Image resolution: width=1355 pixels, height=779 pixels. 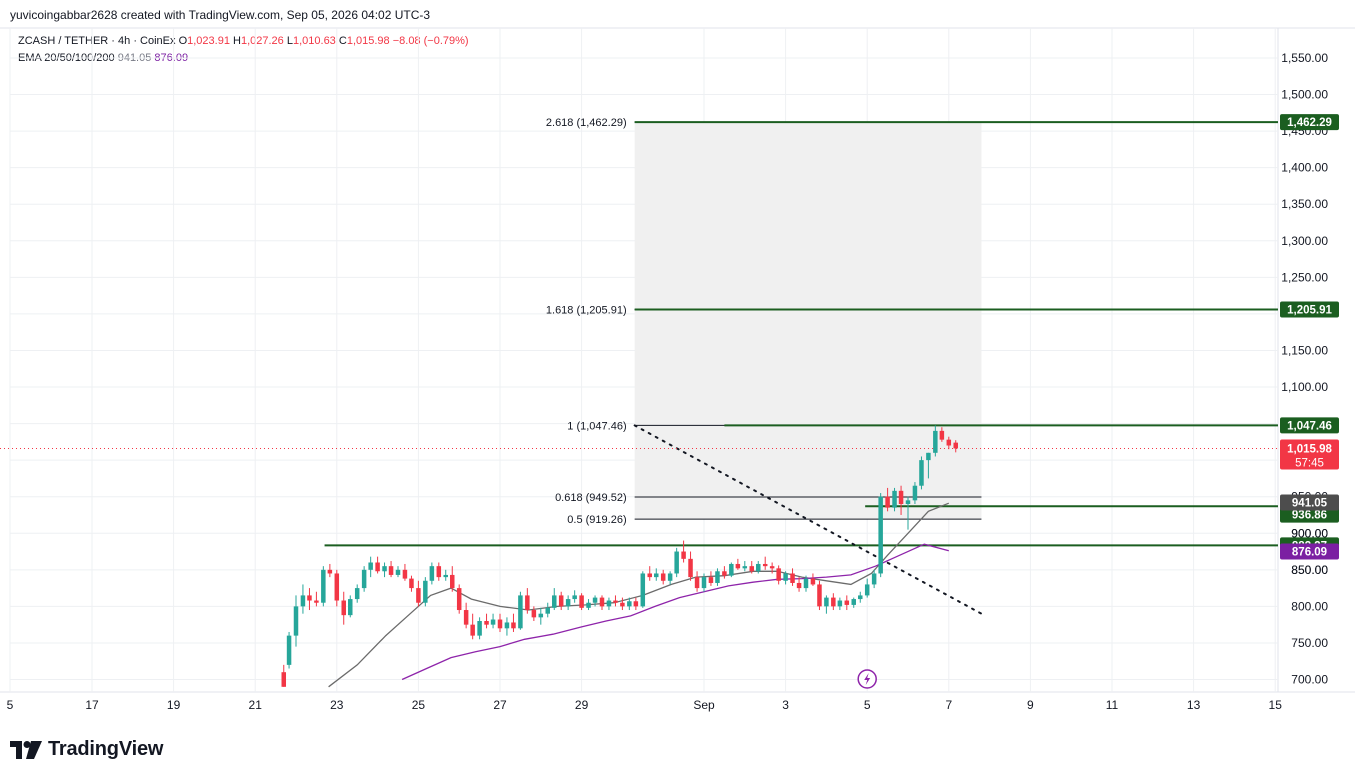 I want to click on countdown-text: 57:45, so click(x=1309, y=463).